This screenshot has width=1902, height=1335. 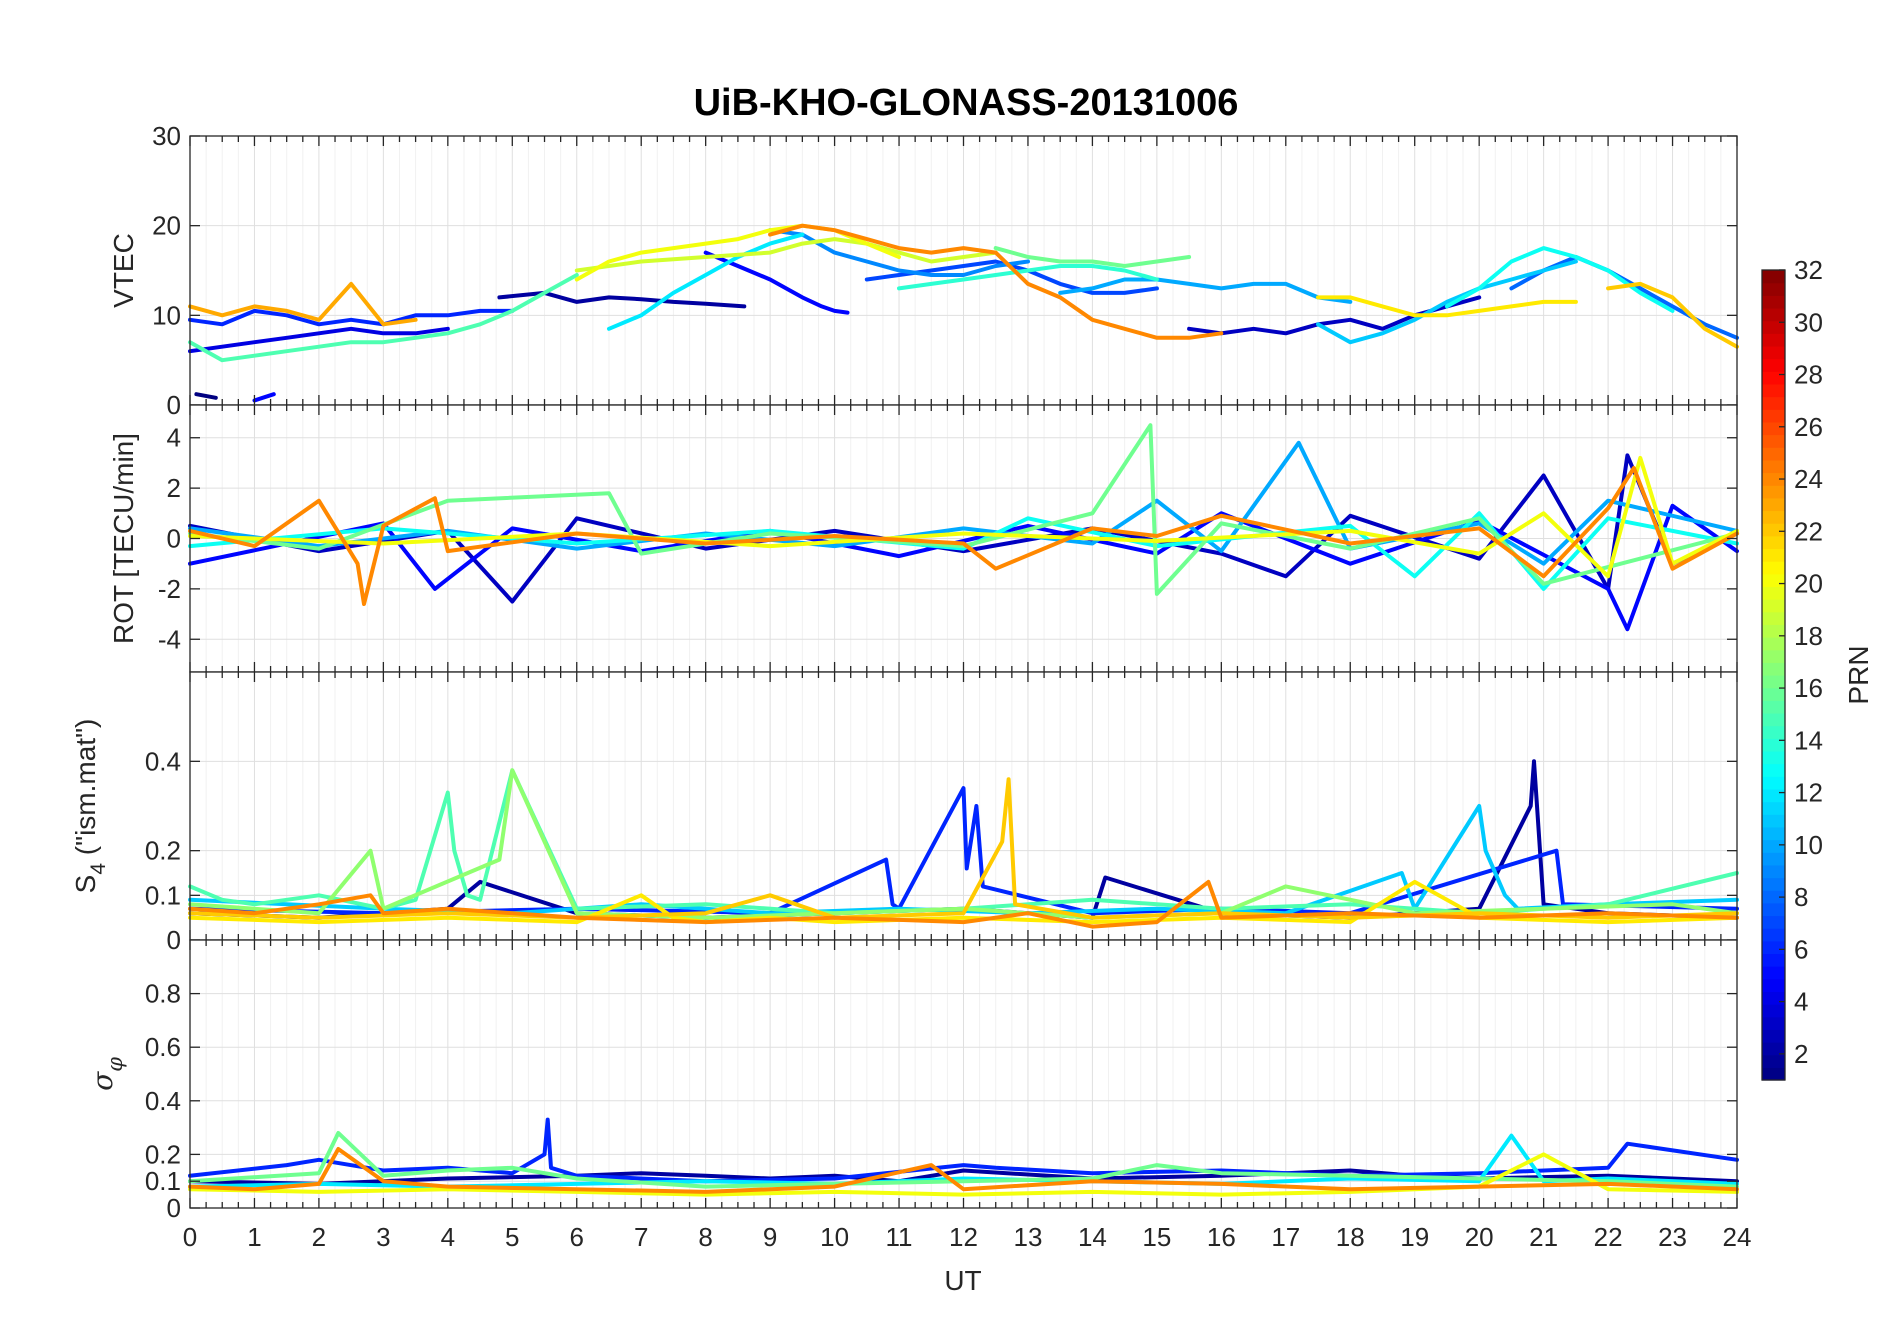 I want to click on x-tick-label: 14, so click(x=1092, y=1237).